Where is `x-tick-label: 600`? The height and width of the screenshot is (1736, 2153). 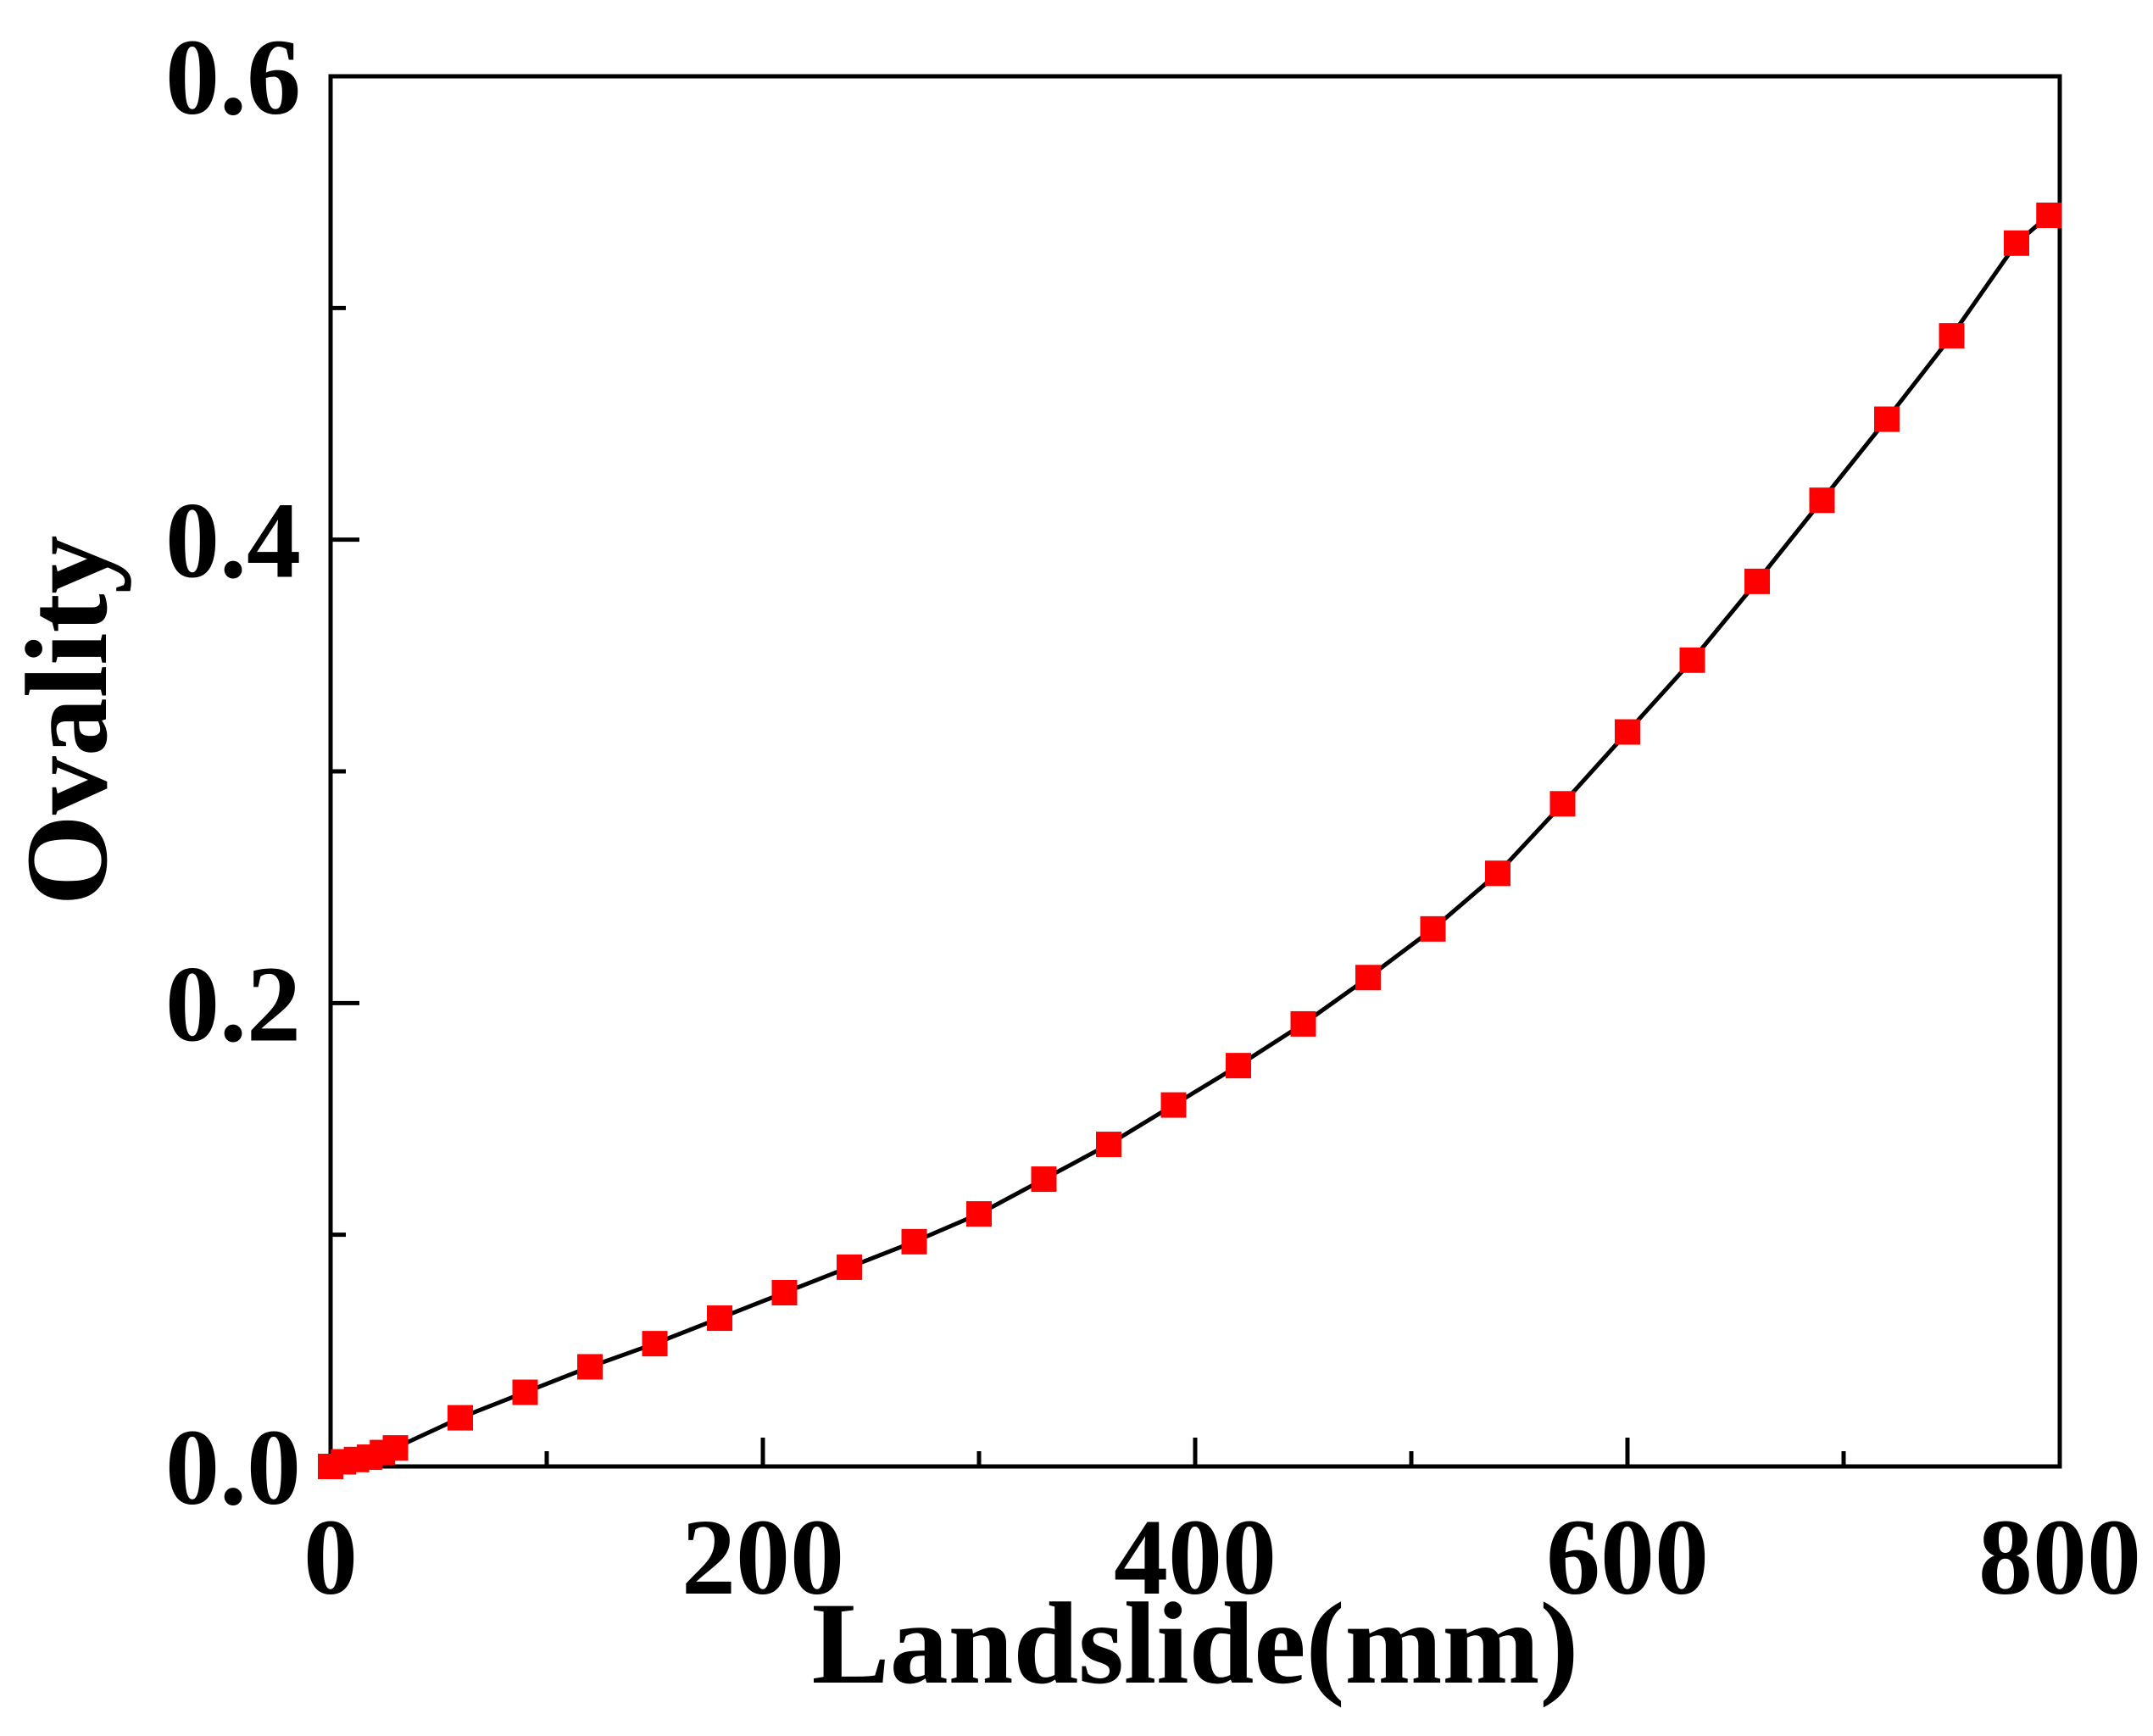 x-tick-label: 600 is located at coordinates (1628, 1557).